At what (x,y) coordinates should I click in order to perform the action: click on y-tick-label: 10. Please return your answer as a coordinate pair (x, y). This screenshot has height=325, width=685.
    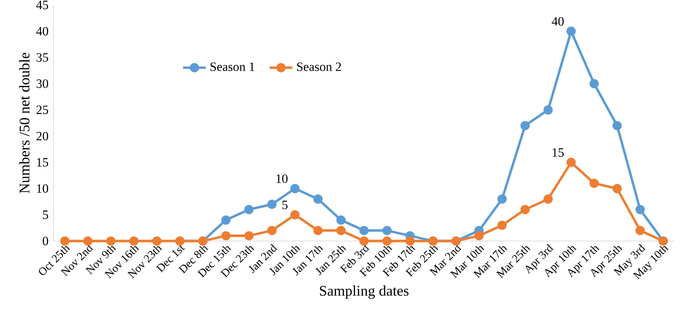
    Looking at the image, I should click on (42, 188).